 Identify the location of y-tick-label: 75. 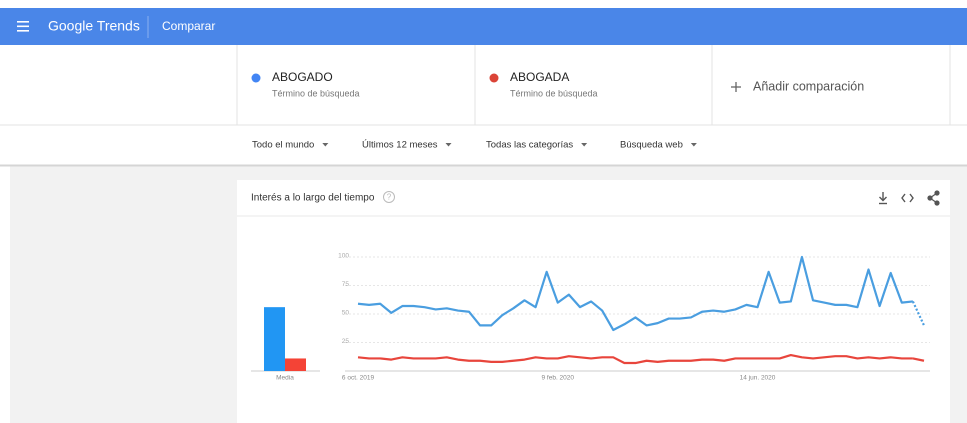
(346, 284).